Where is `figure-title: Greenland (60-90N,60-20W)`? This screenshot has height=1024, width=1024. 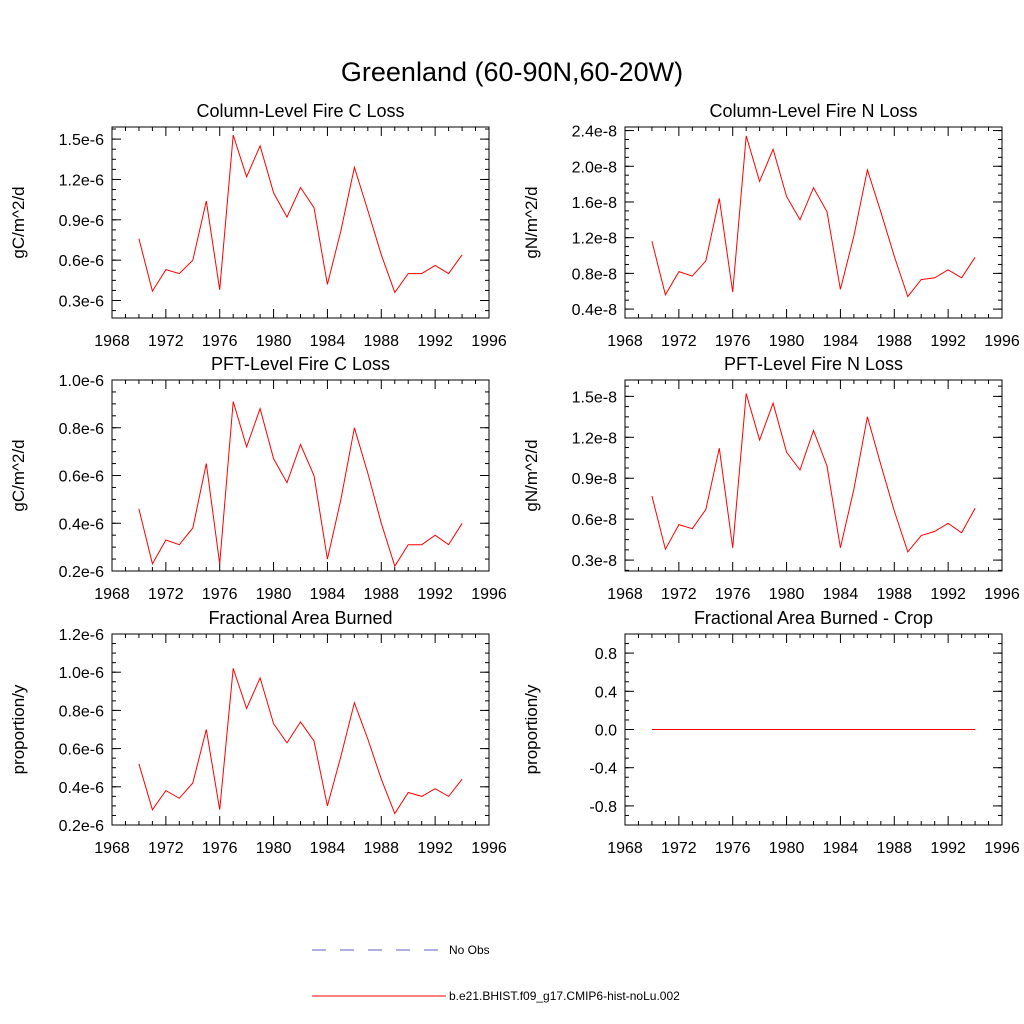 figure-title: Greenland (60-90N,60-20W) is located at coordinates (512, 72).